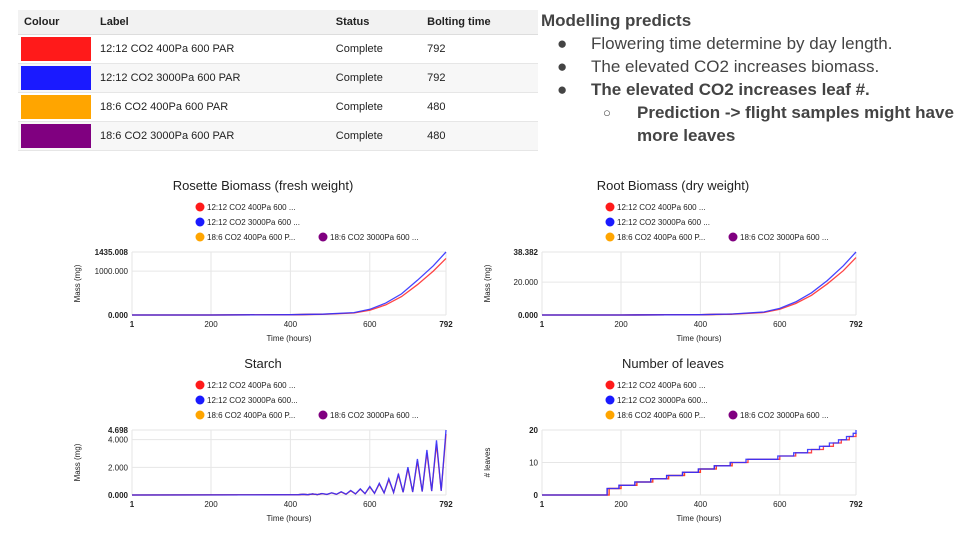 The width and height of the screenshot is (960, 540). I want to click on table-row: 12:12 CO2 3000Pa 600 PAR Complete 792, so click(278, 78).